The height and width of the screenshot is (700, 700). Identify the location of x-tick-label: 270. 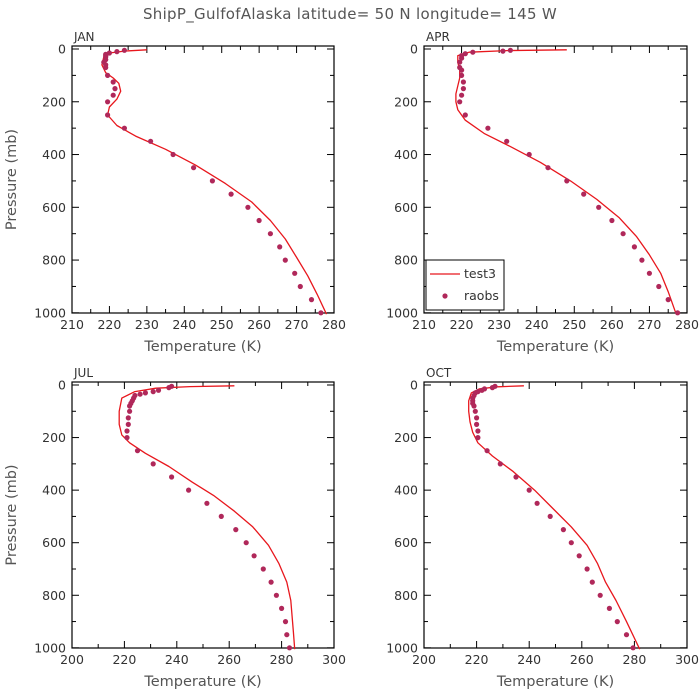
(297, 324).